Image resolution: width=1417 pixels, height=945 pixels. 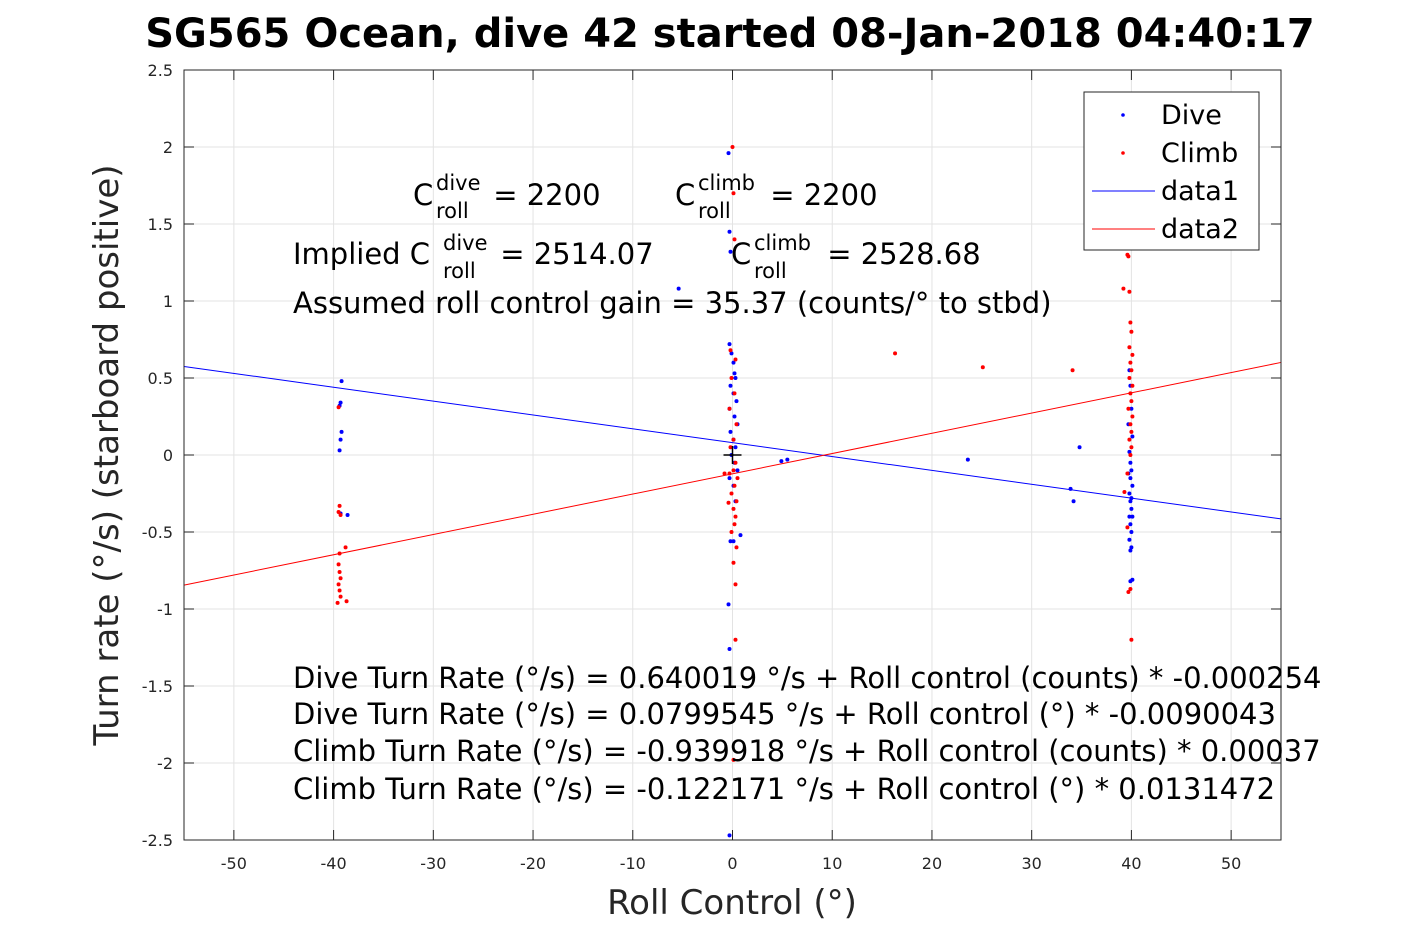 What do you see at coordinates (1131, 863) in the screenshot?
I see `x-tick-label: 40` at bounding box center [1131, 863].